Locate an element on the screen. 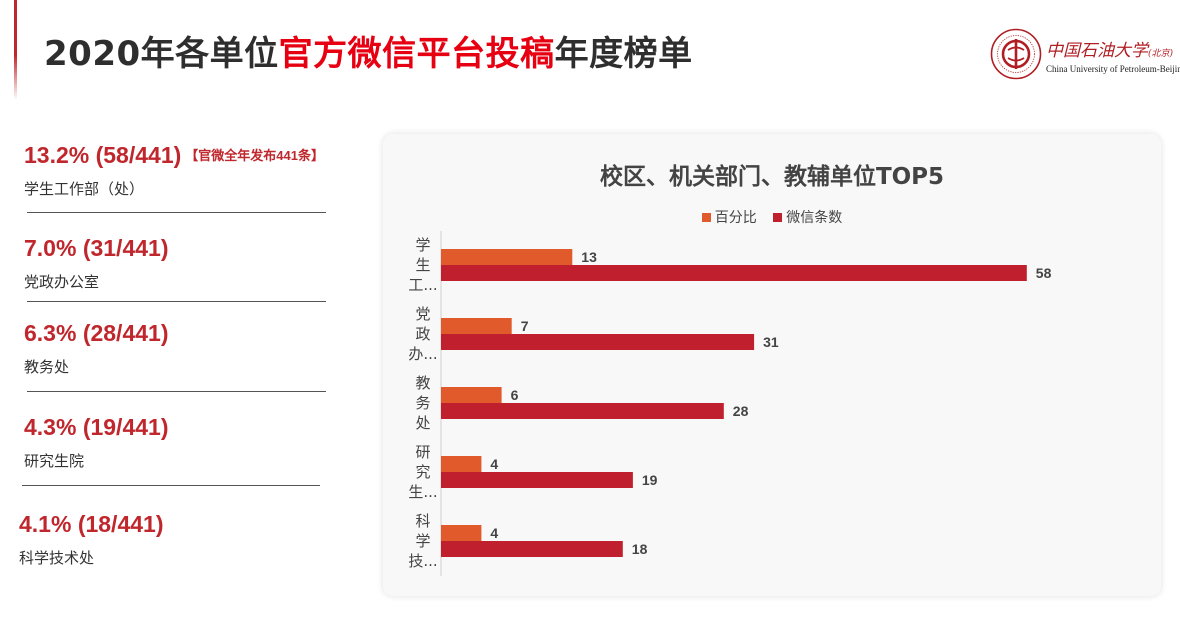  logo-name-en: China University of Petroleum-Beijing is located at coordinates (1113, 69).